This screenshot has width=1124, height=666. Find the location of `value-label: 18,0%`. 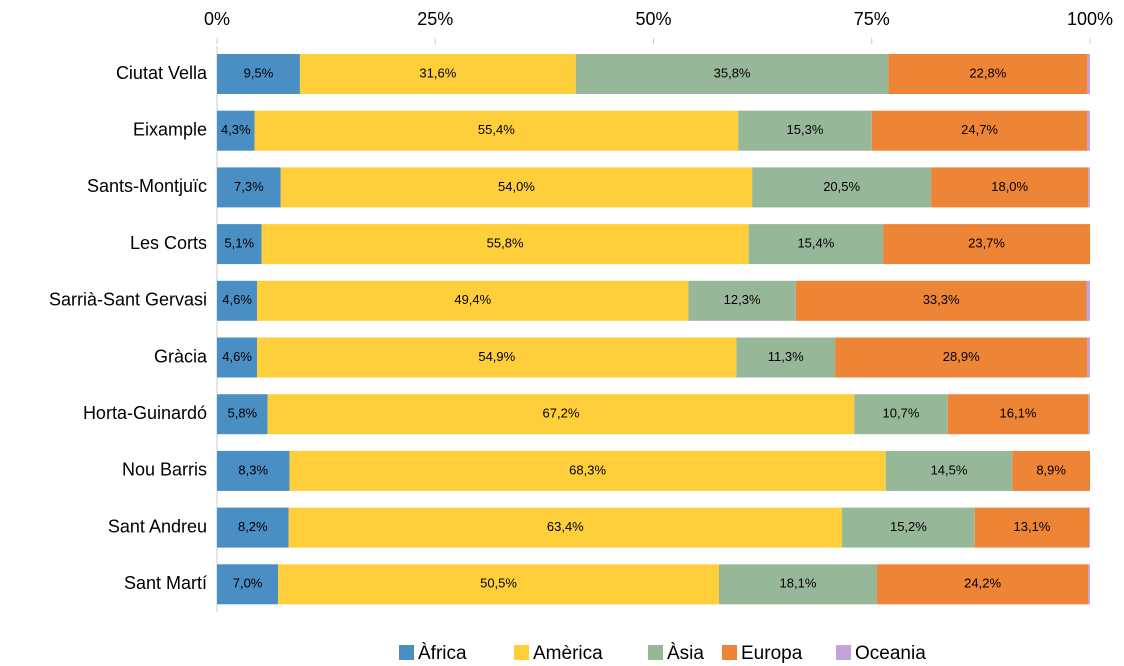

value-label: 18,0% is located at coordinates (1009, 186).